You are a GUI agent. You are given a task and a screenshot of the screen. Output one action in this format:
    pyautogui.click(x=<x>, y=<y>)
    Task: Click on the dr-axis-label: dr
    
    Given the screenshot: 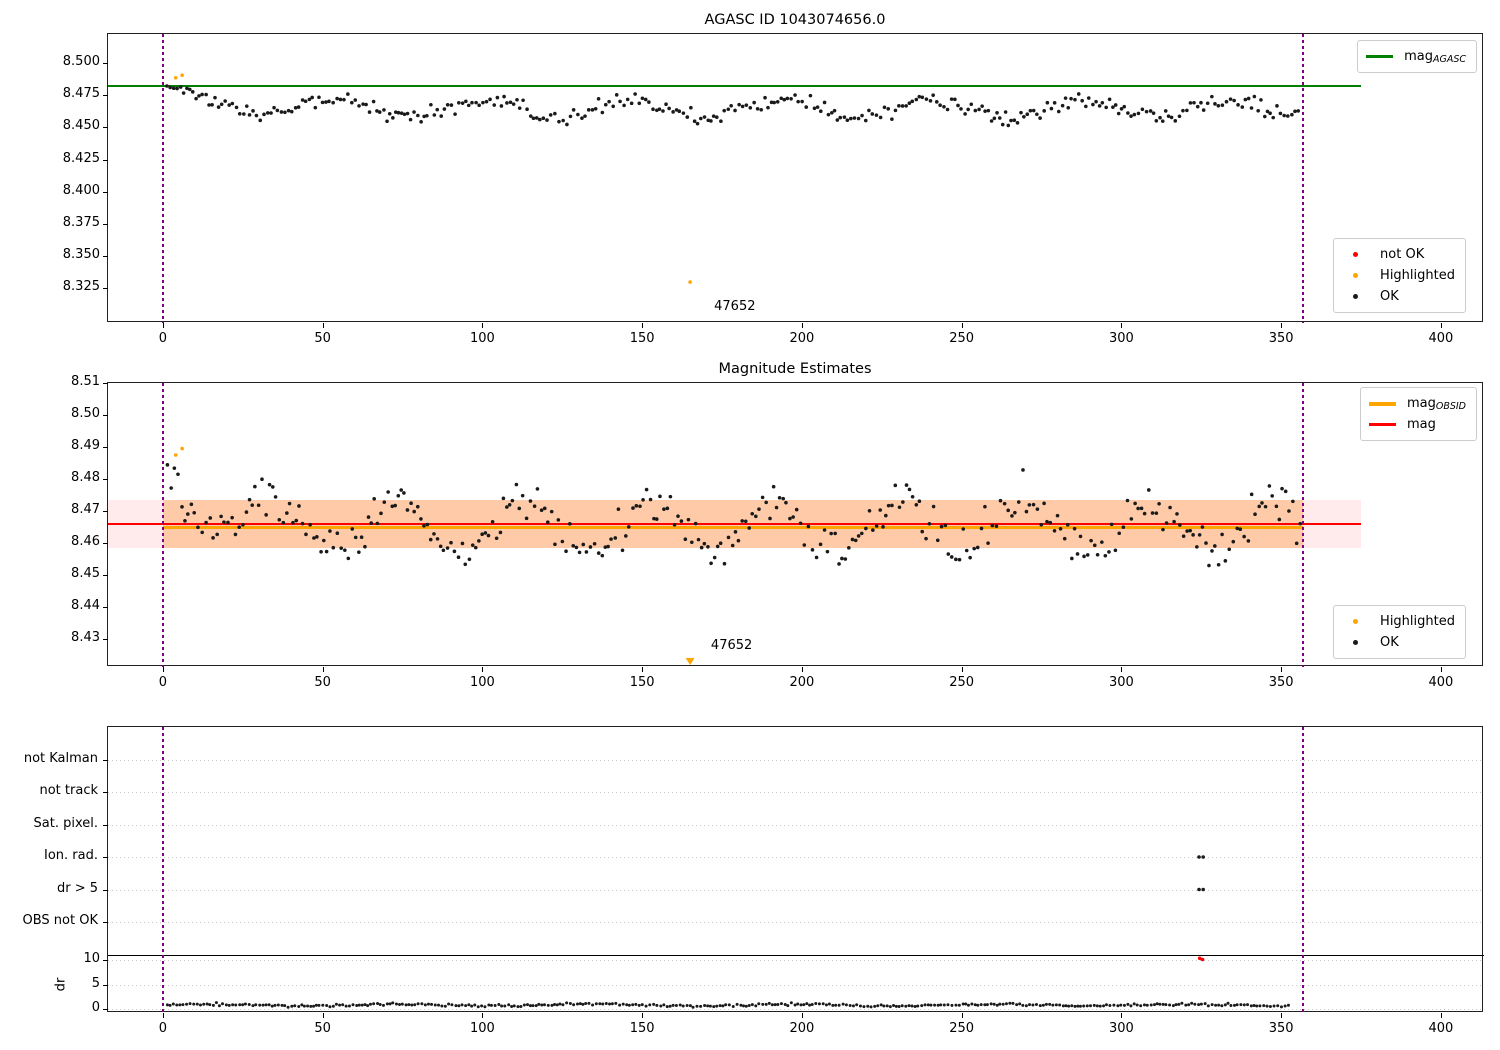 What is the action you would take?
    pyautogui.click(x=61, y=984)
    